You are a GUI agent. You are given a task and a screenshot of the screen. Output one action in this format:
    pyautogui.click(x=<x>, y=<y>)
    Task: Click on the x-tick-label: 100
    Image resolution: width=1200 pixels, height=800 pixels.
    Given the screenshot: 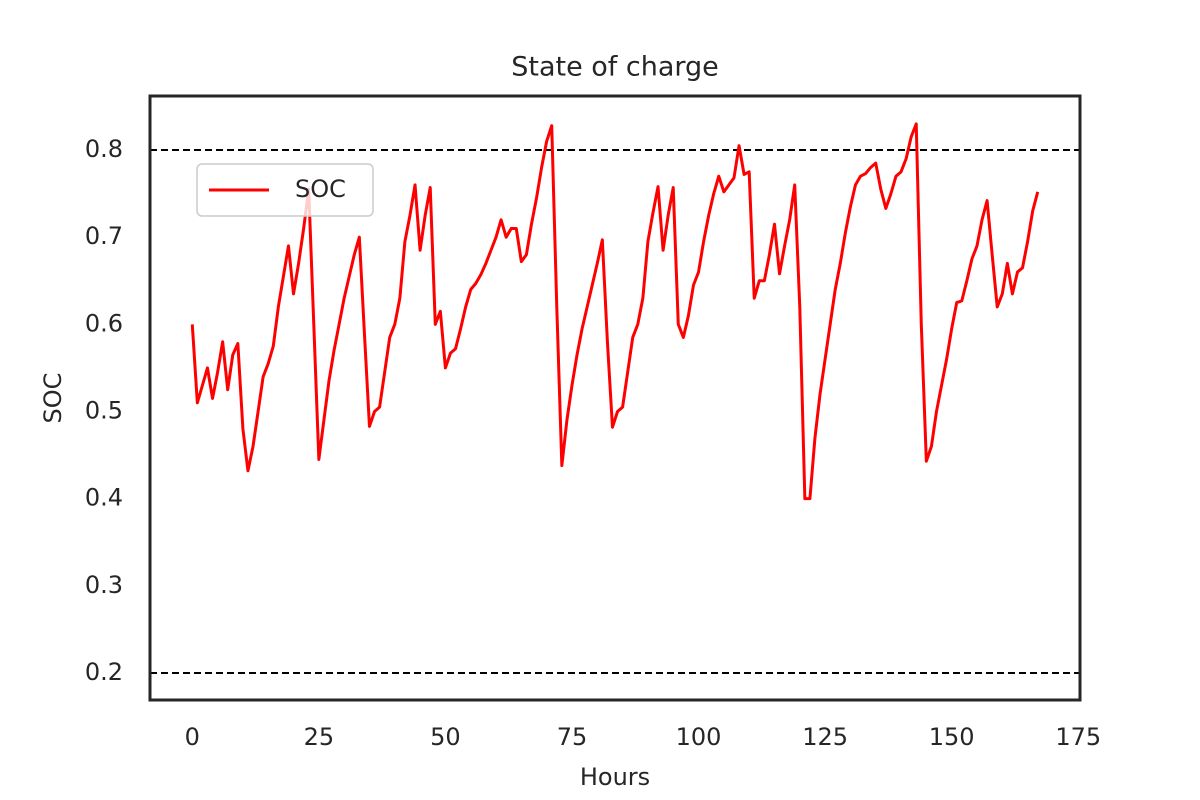 What is the action you would take?
    pyautogui.click(x=699, y=737)
    